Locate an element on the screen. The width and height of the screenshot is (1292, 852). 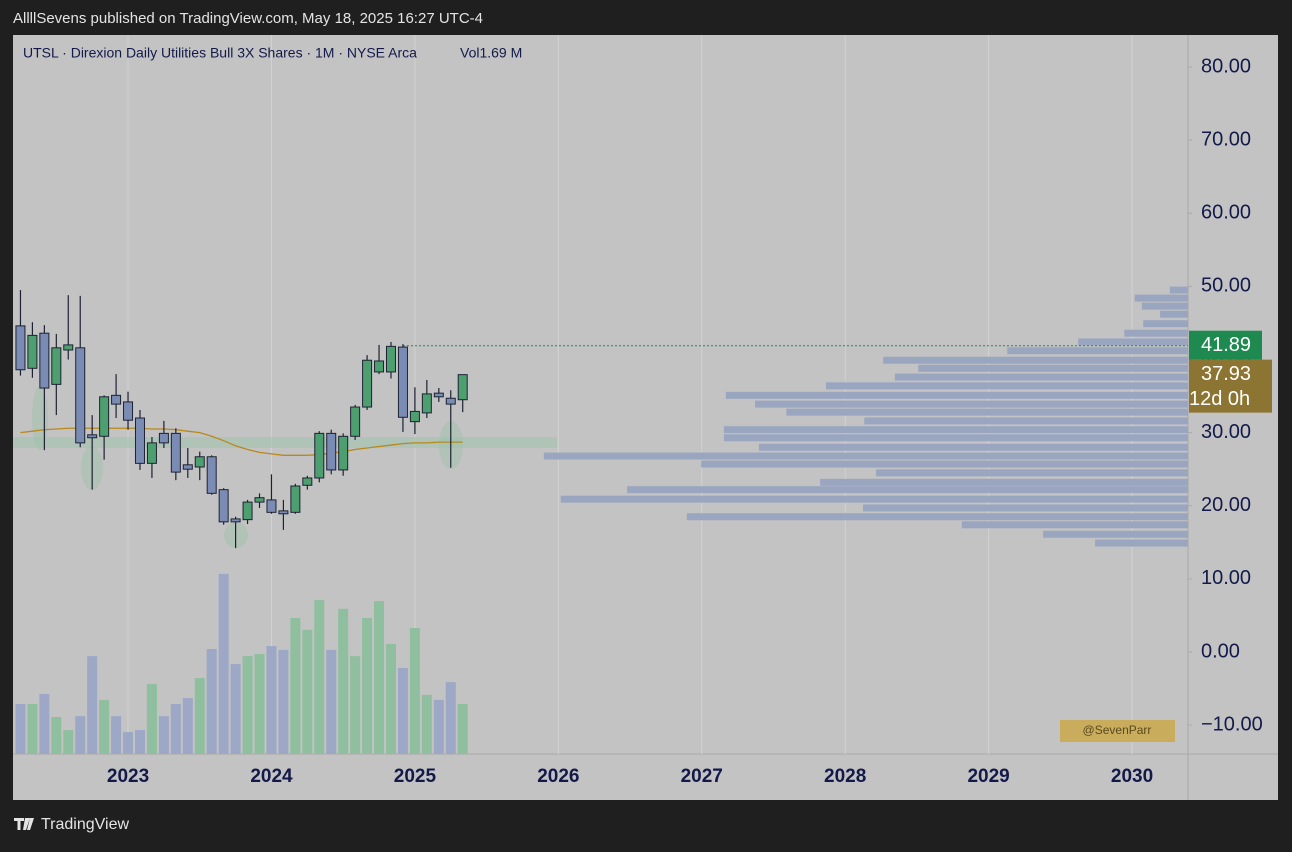
y-tick-label: 20.00 is located at coordinates (1226, 505).